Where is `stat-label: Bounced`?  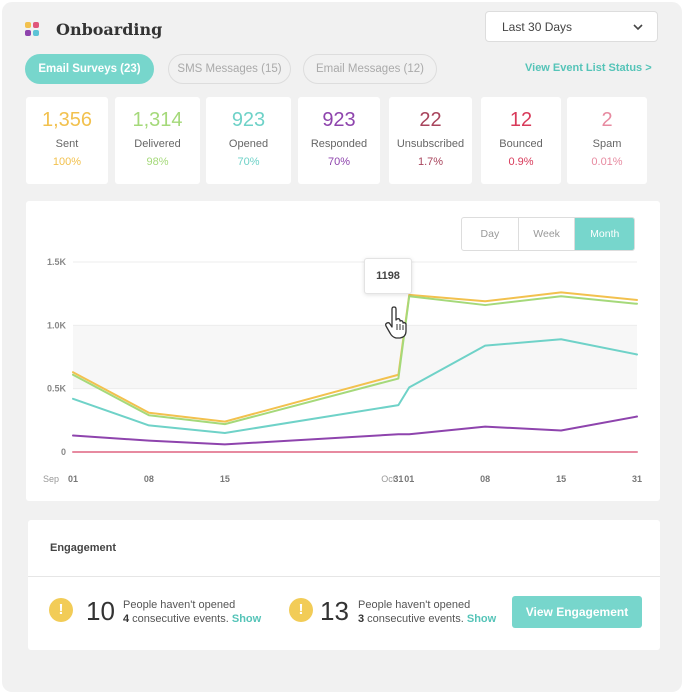 stat-label: Bounced is located at coordinates (521, 144).